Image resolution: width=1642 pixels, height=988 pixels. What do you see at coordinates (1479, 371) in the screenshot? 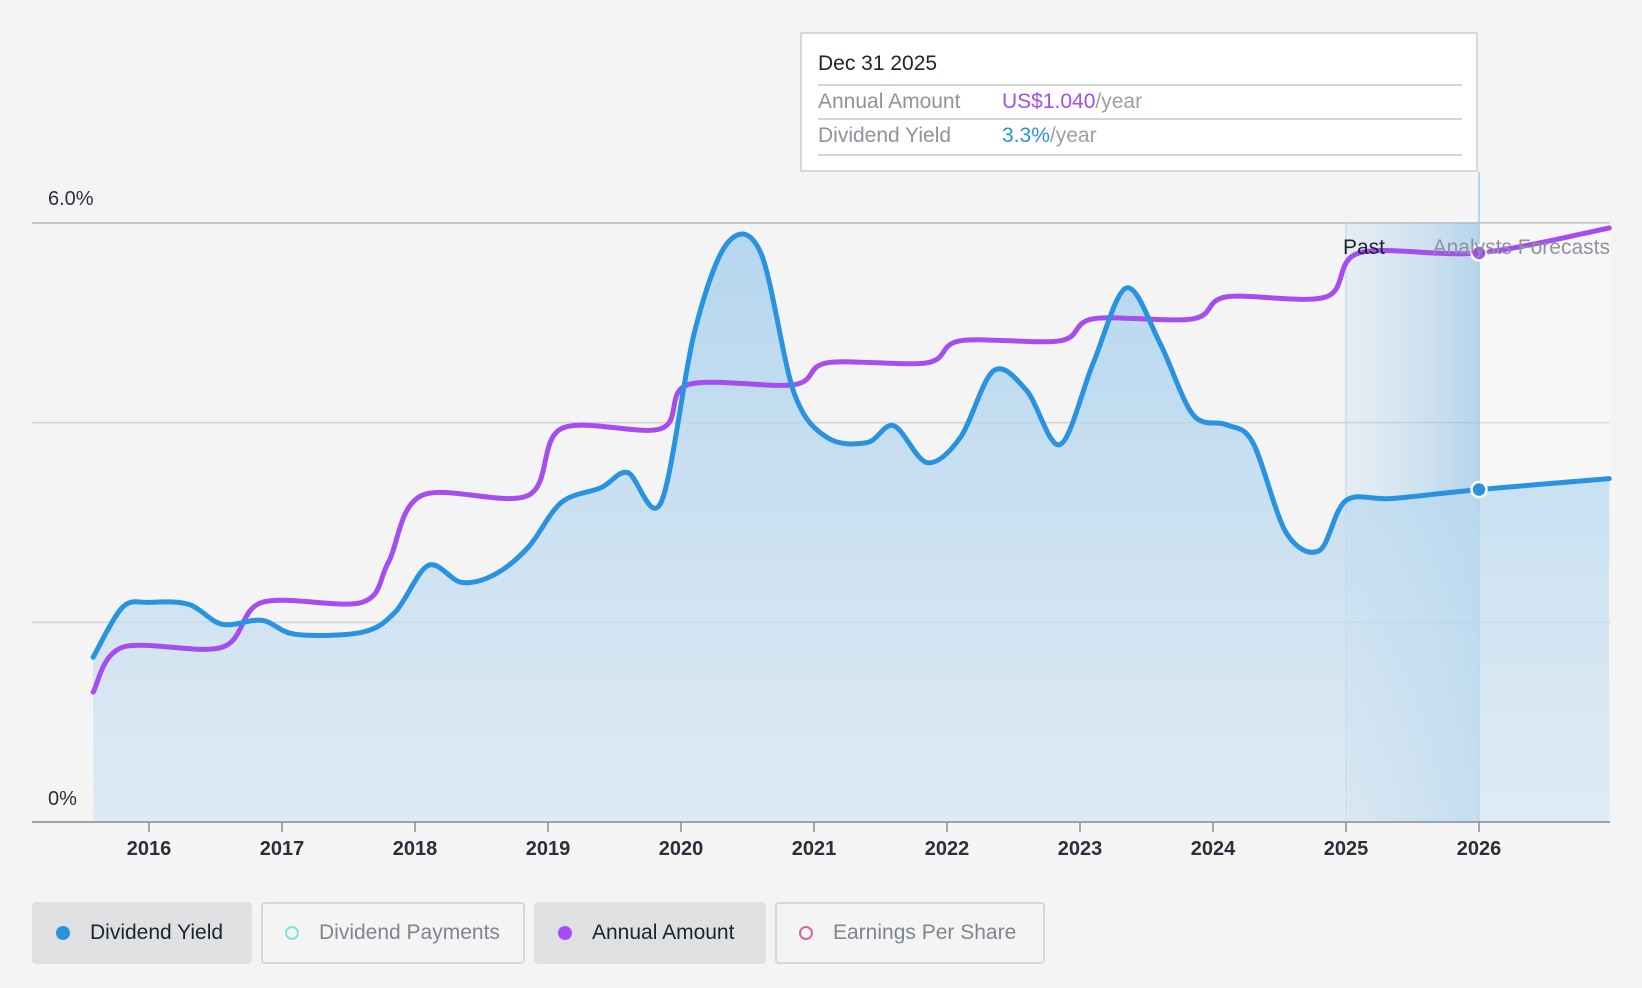
I see `highlight-markers` at bounding box center [1479, 371].